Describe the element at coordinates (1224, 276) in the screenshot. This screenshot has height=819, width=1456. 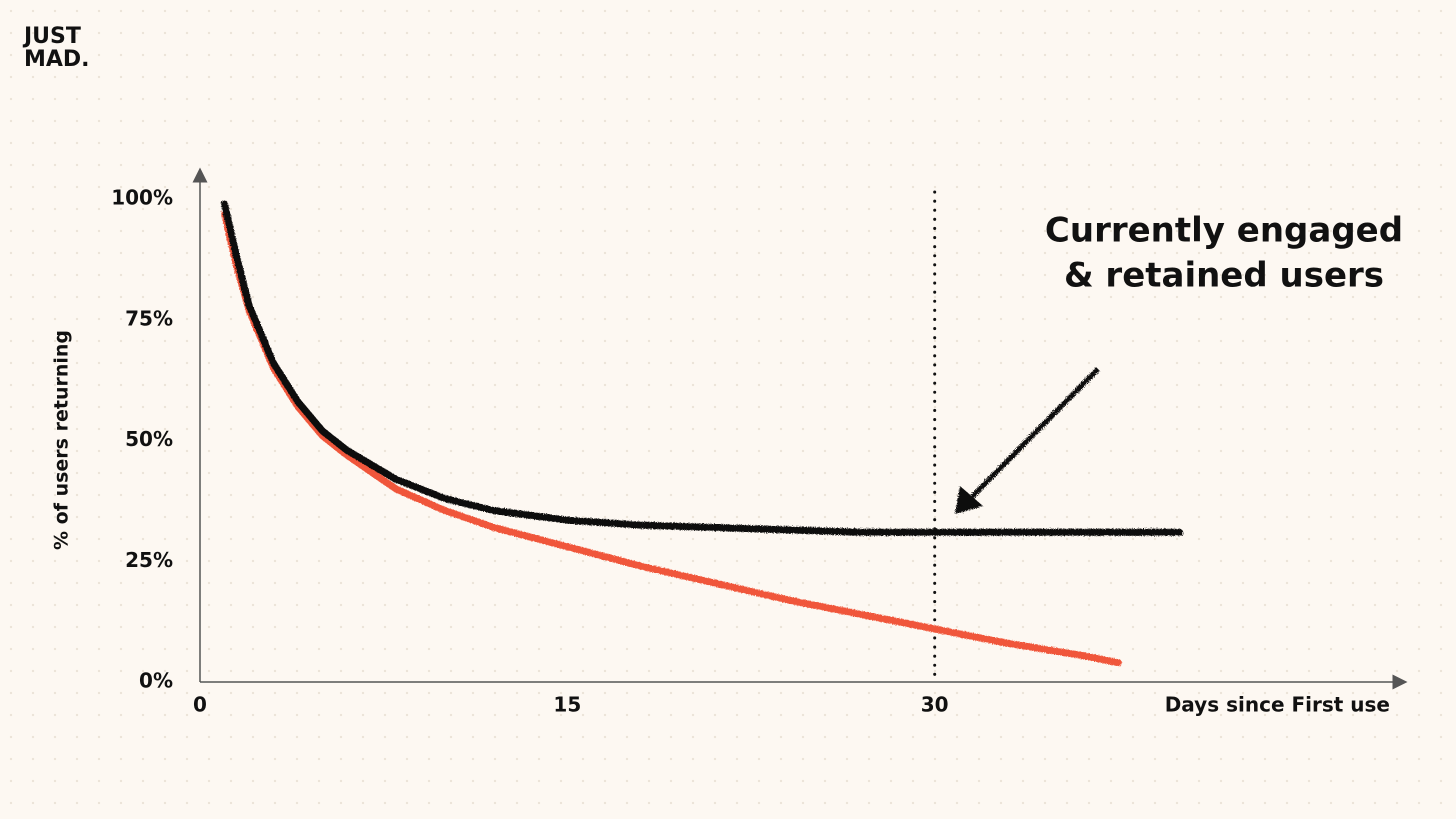
I see `annotation: & retained users` at that location.